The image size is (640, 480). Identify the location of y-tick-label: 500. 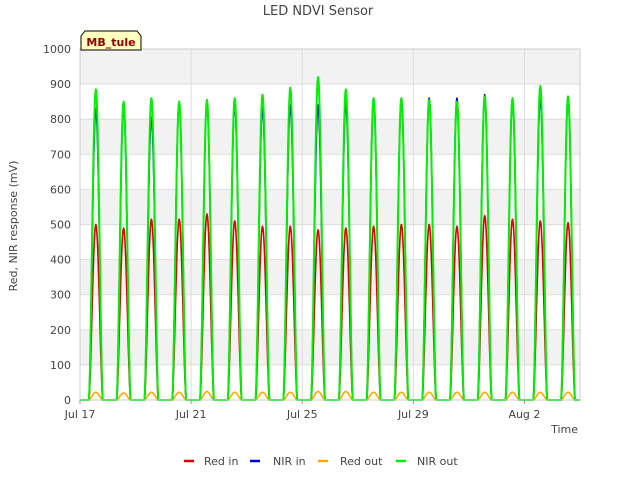
(60, 225).